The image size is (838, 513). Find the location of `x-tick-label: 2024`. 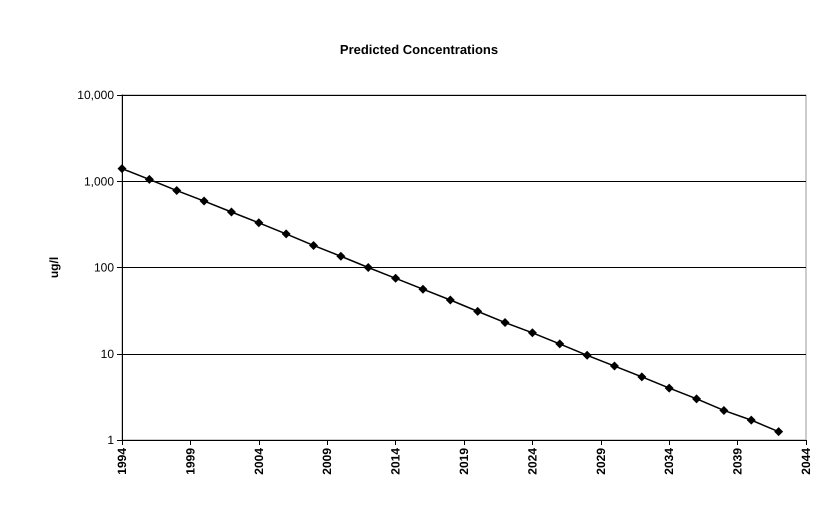

x-tick-label: 2024 is located at coordinates (532, 461).